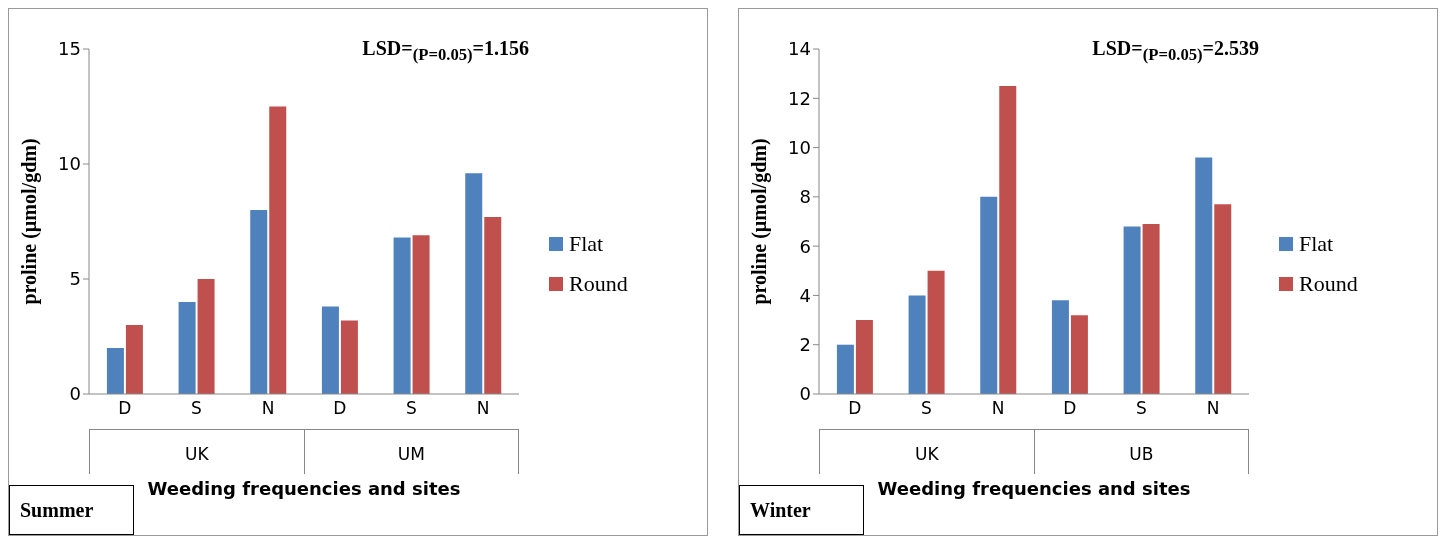 The image size is (1447, 546). I want to click on y-tick-label: 5, so click(75, 279).